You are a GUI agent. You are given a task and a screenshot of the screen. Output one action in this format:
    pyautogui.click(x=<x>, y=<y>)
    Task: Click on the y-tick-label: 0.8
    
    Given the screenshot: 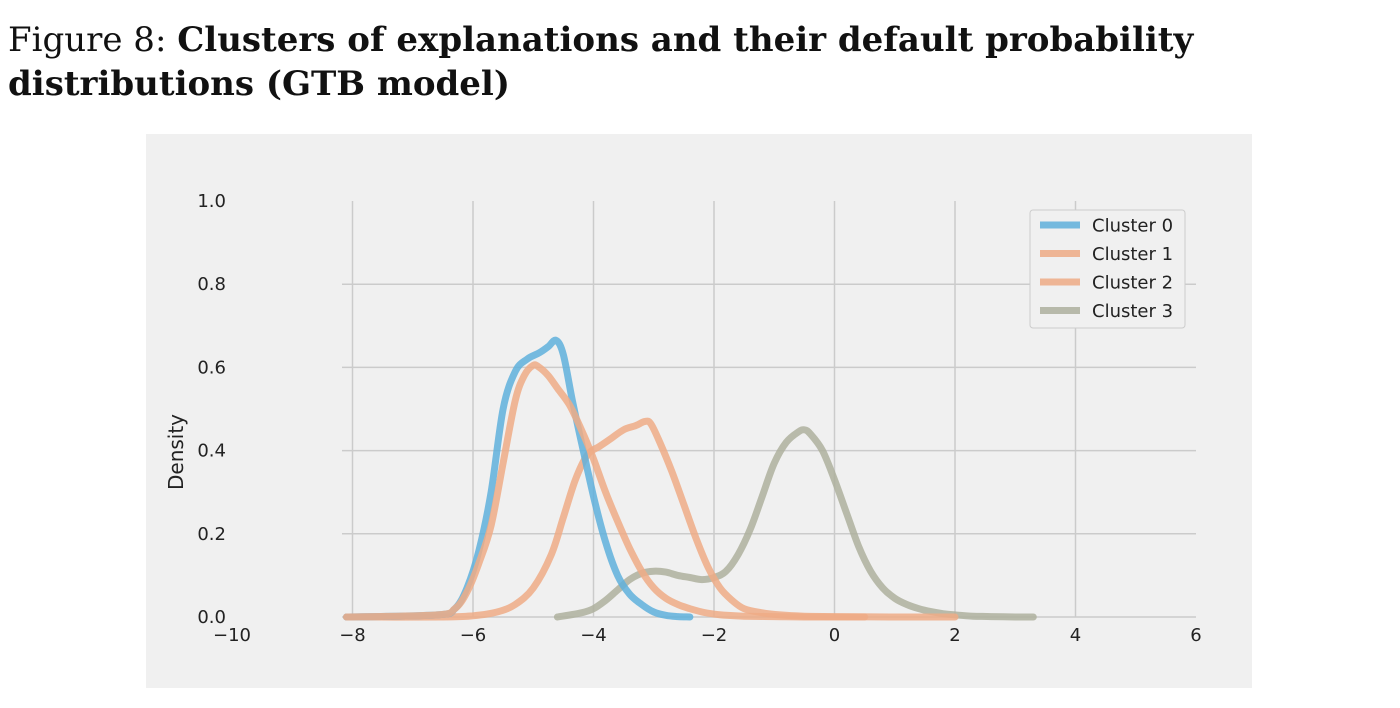 What is the action you would take?
    pyautogui.click(x=211, y=284)
    